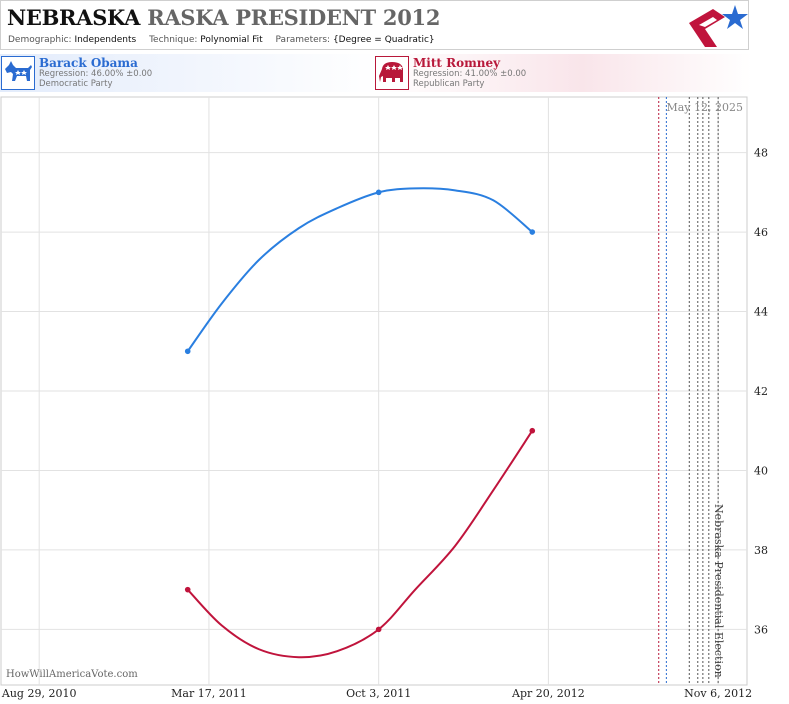 This screenshot has height=704, width=789. Describe the element at coordinates (96, 74) in the screenshot. I see `candidate-regression: Regression: 46.00% ±0.00` at that location.